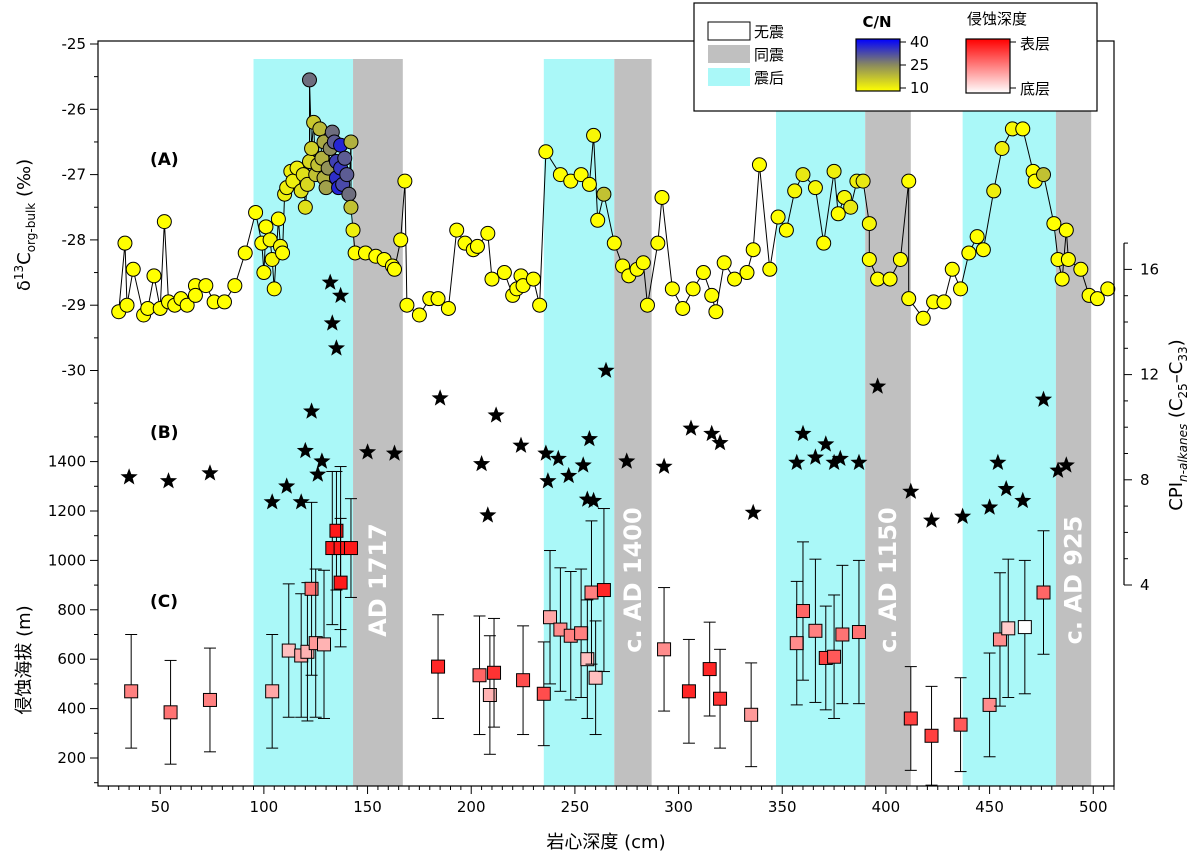 This screenshot has height=859, width=1201. Describe the element at coordinates (919, 65) in the screenshot. I see `cn-tick-25: 25` at that location.